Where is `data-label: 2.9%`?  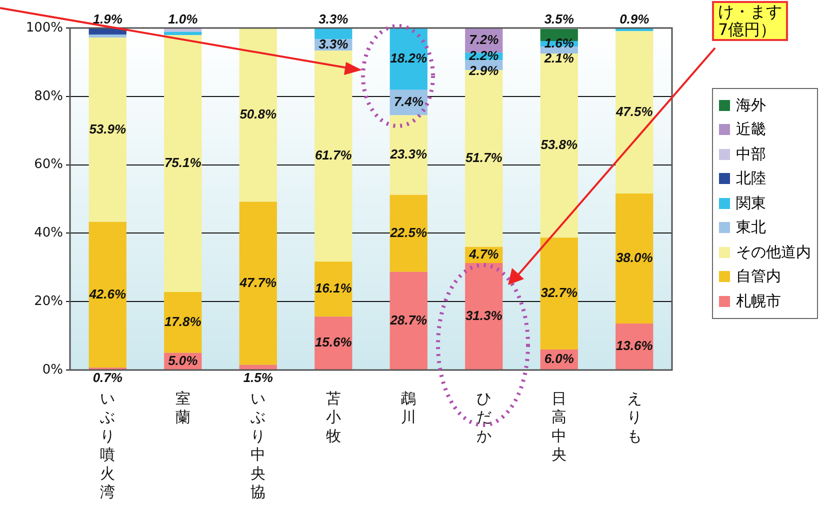 data-label: 2.9% is located at coordinates (484, 70).